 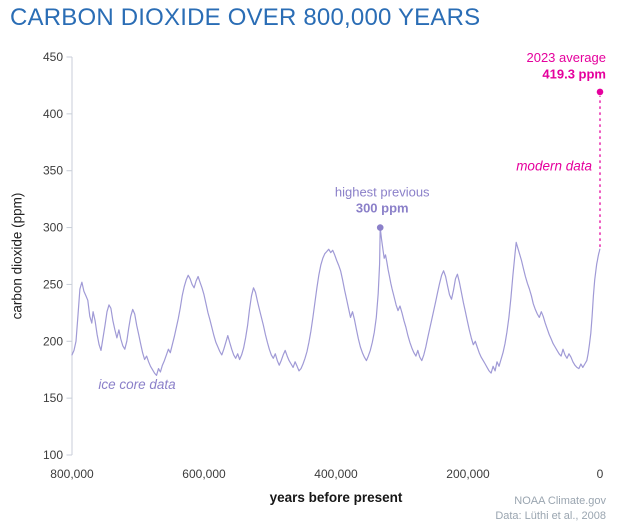 I want to click on highest-previous-label: highest previous, so click(x=382, y=192).